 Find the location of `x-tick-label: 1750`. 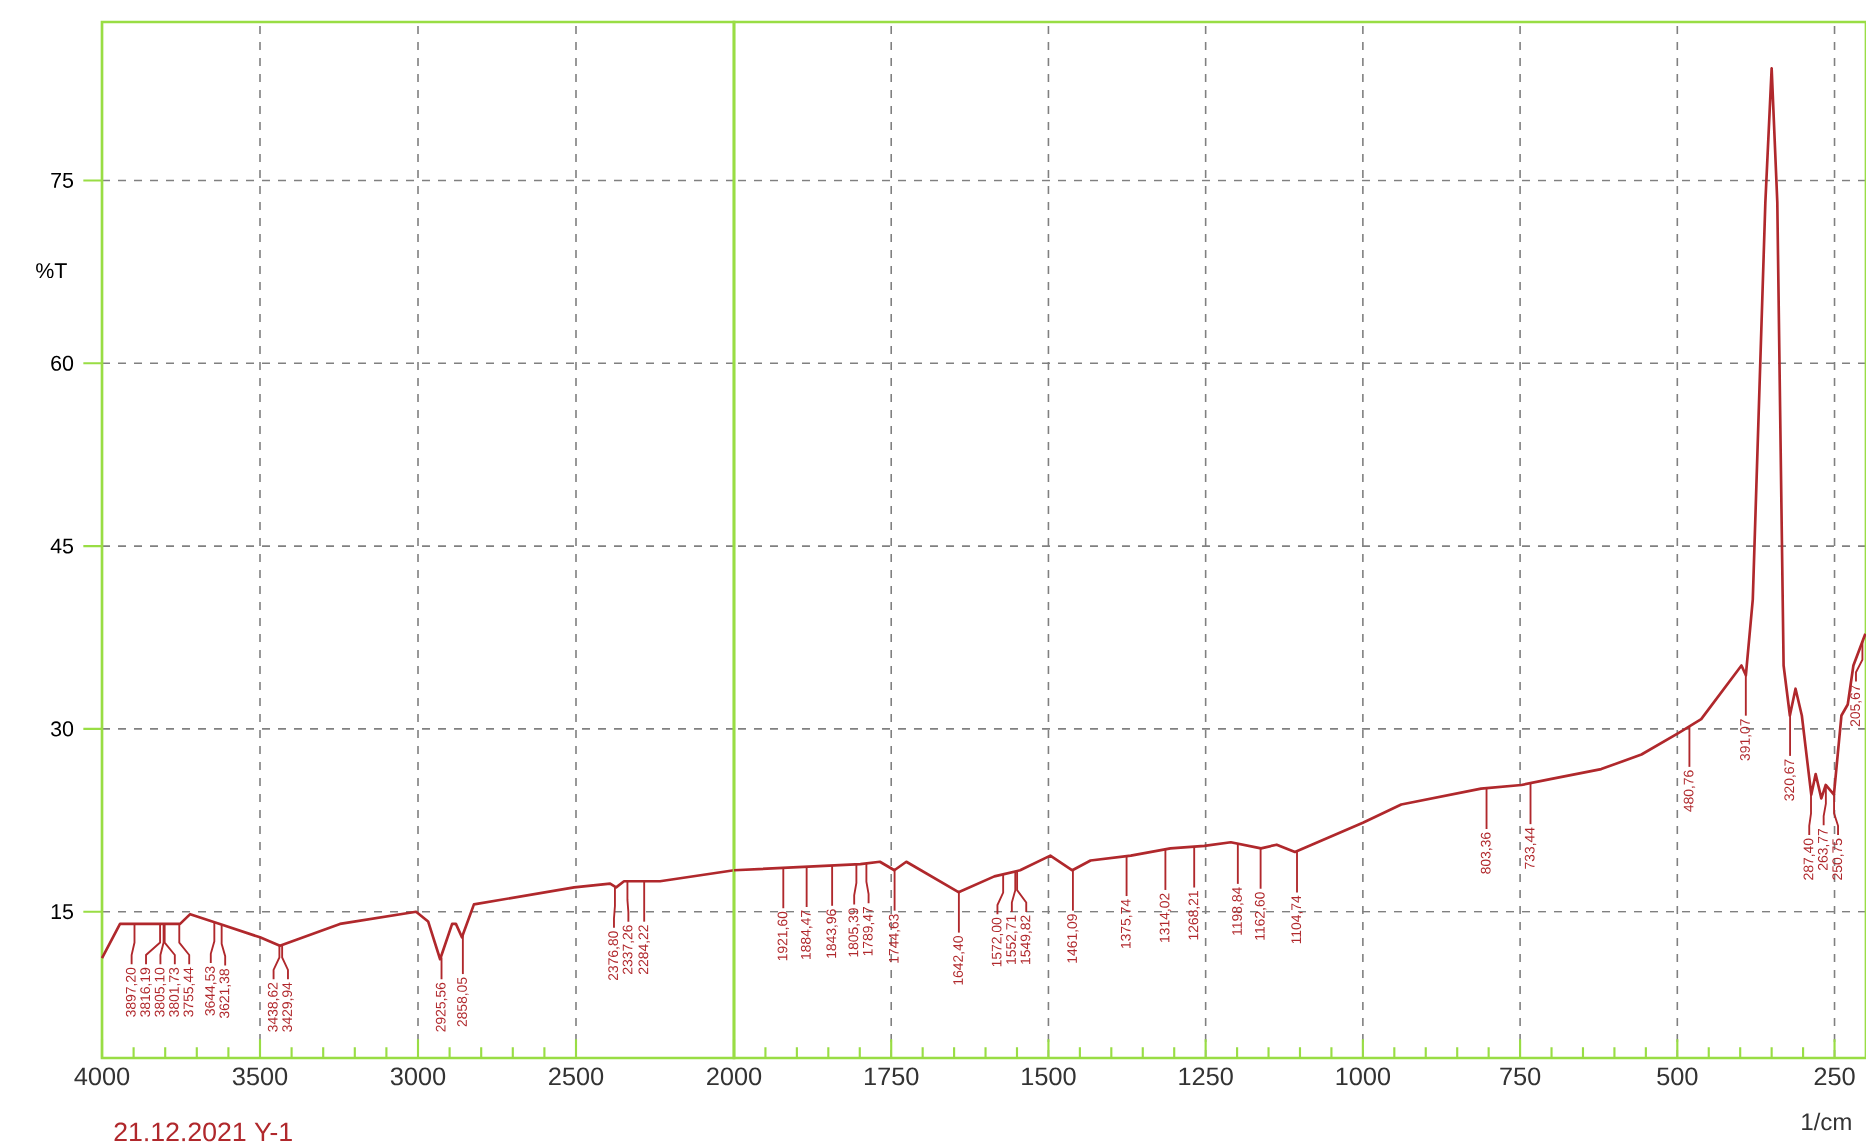

x-tick-label: 1750 is located at coordinates (891, 1076).